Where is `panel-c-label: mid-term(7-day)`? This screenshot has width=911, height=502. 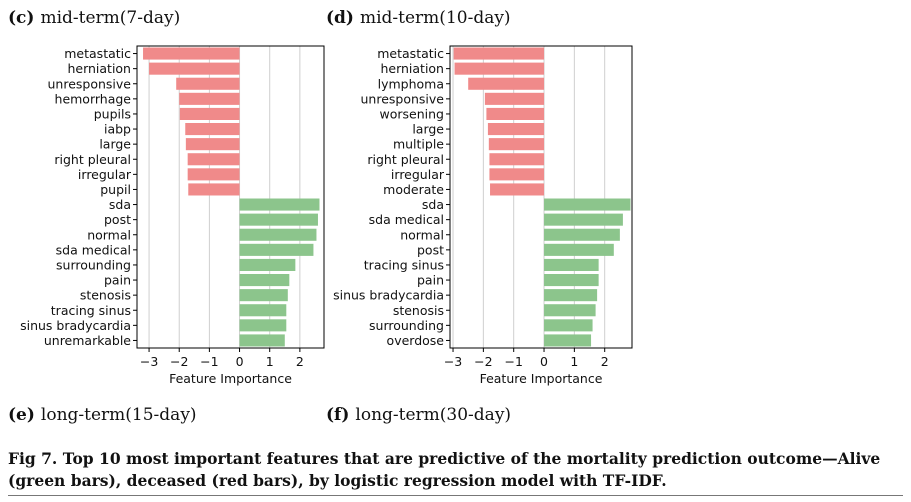
panel-c-label: mid-term(7-day) is located at coordinates (110, 18).